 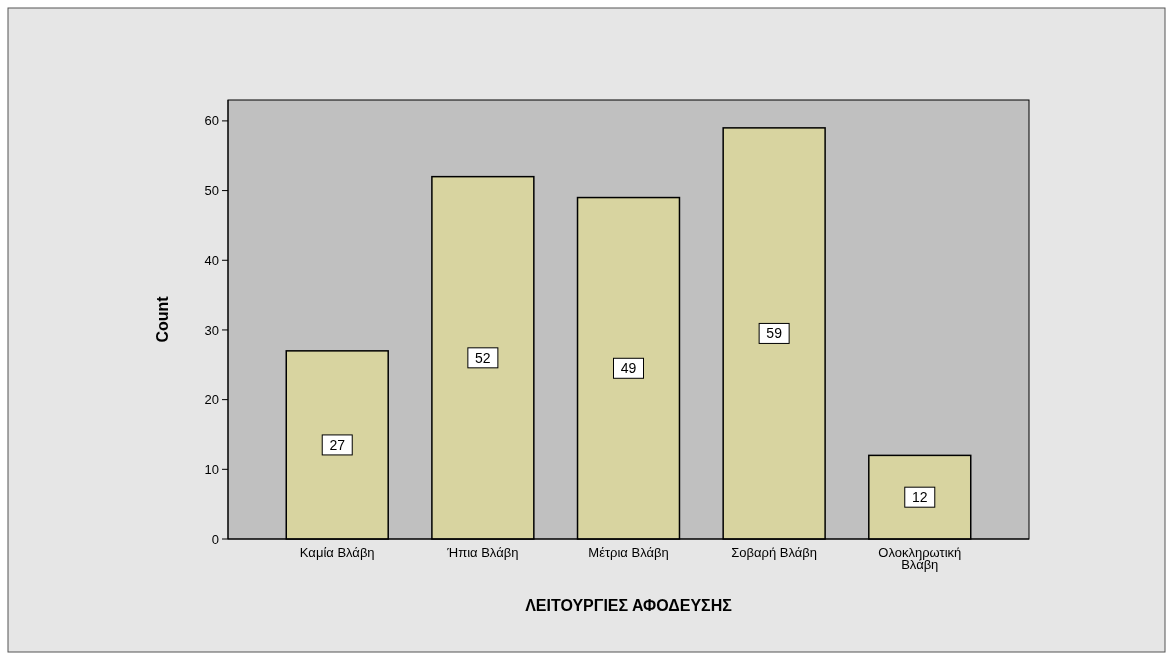 I want to click on y-tick-label: 30, so click(x=211, y=330).